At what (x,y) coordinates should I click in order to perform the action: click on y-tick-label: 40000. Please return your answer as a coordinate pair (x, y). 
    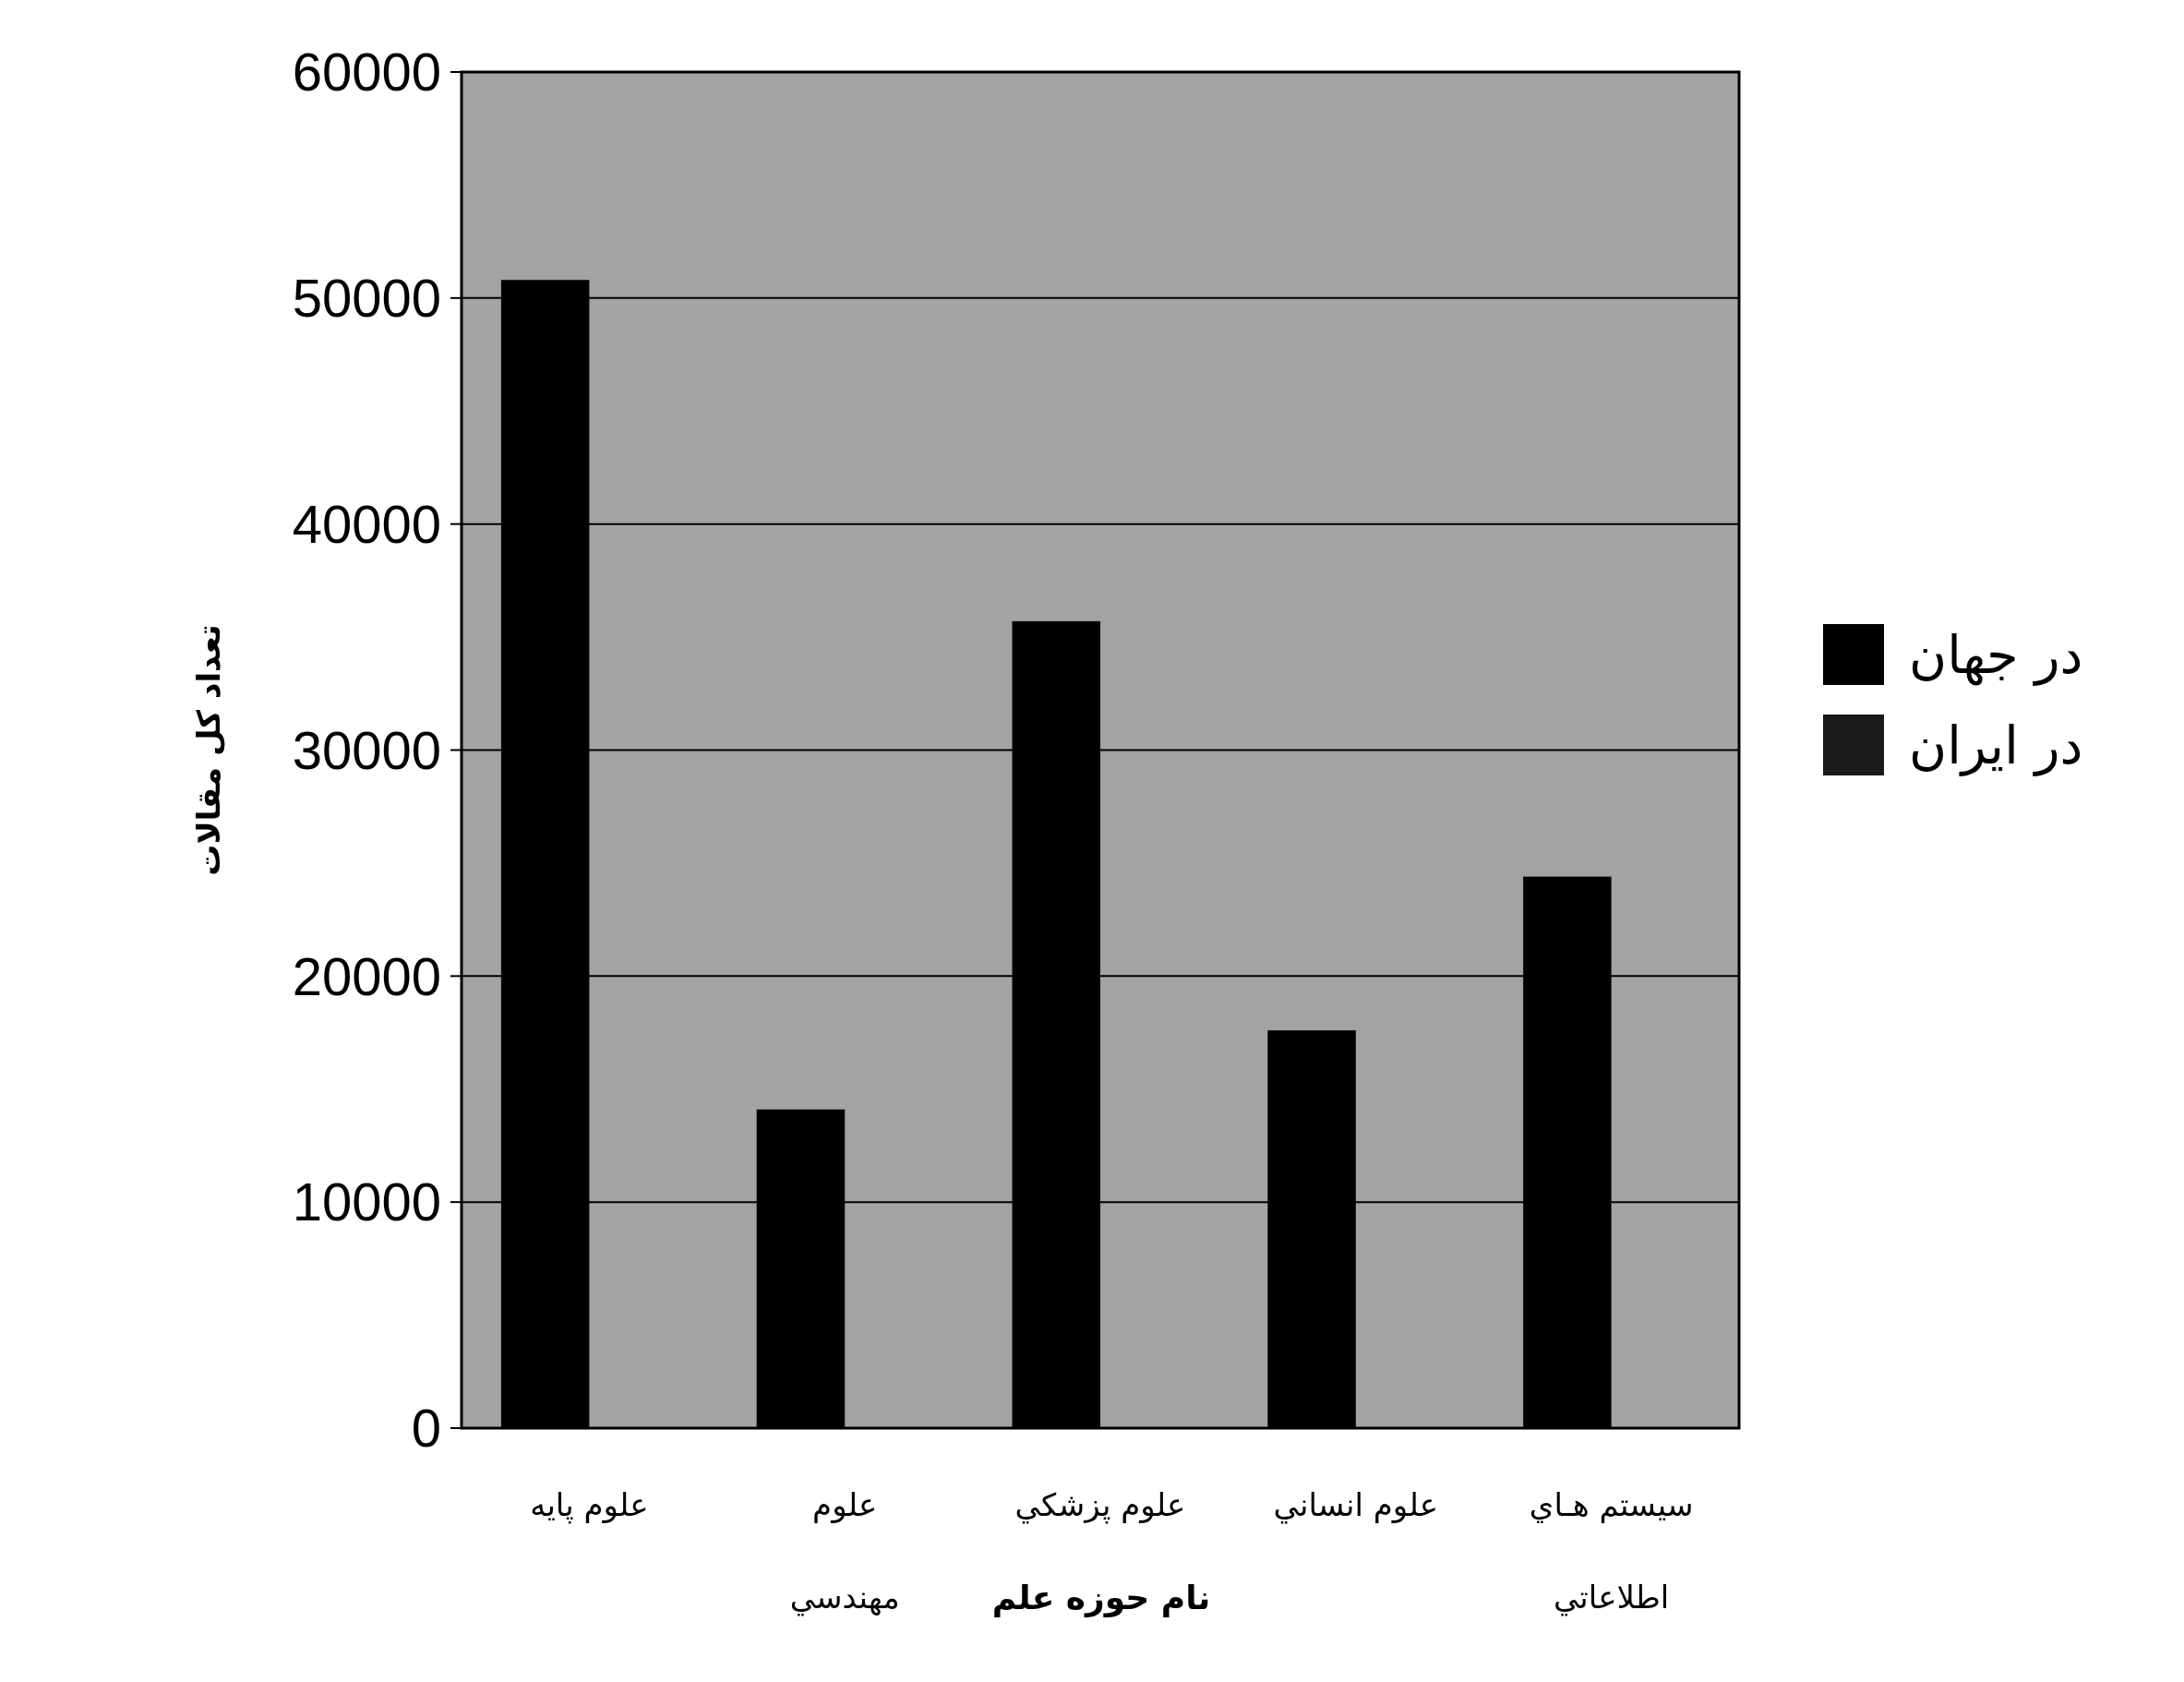
    Looking at the image, I should click on (366, 523).